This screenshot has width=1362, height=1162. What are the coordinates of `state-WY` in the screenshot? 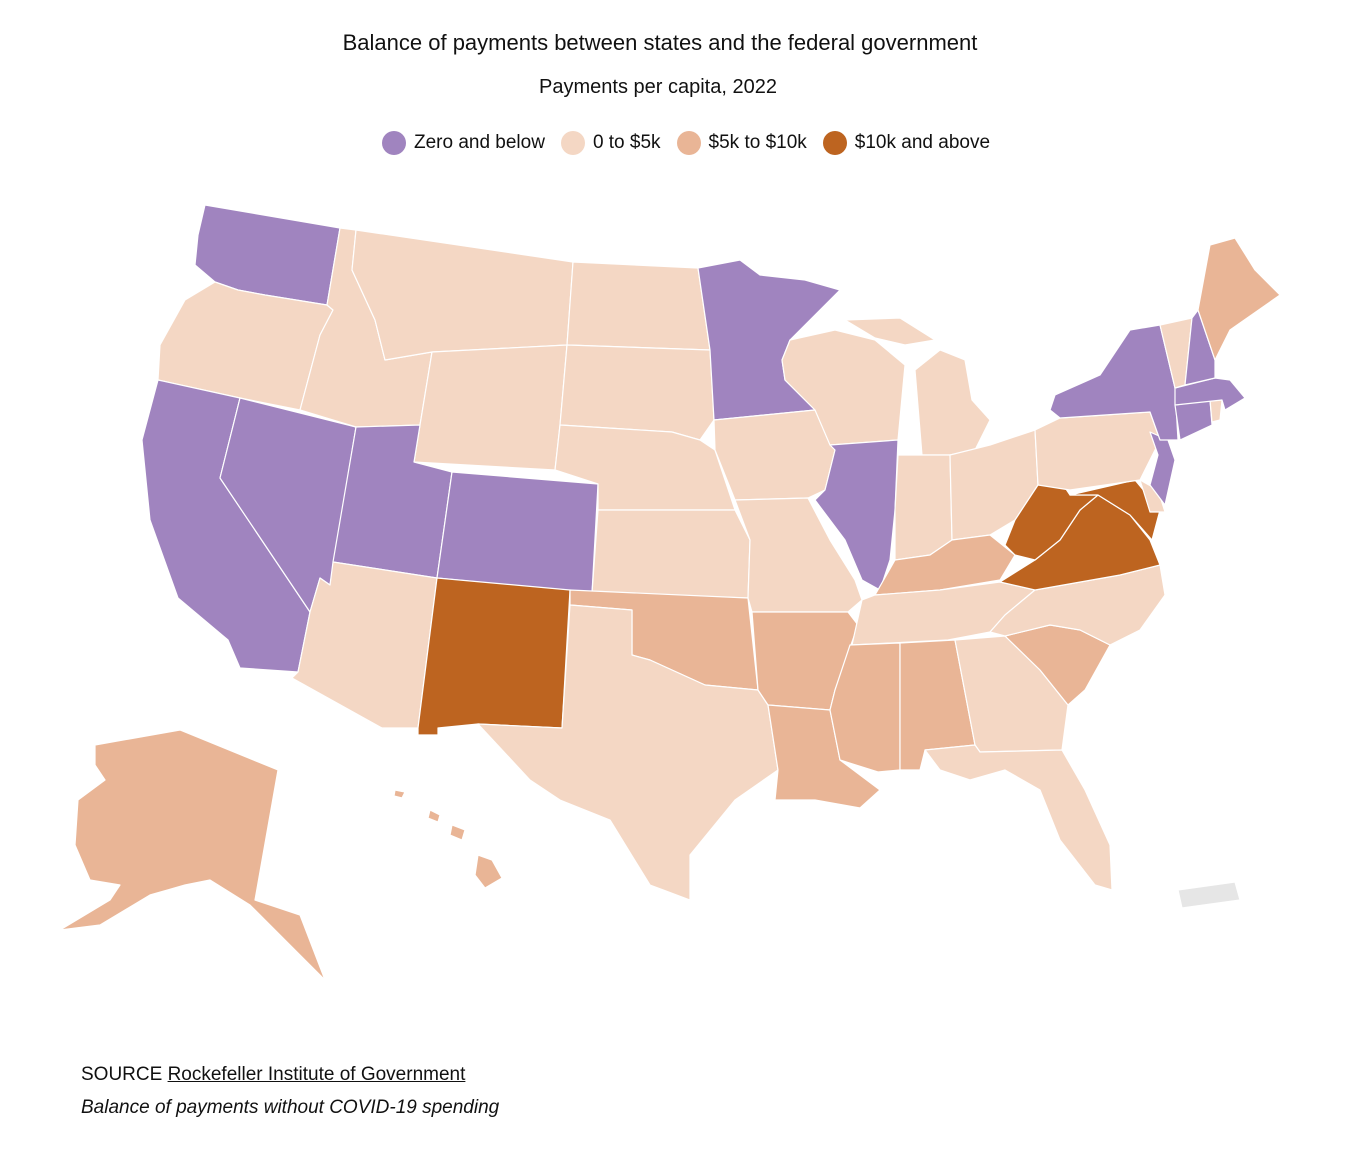 It's located at (490, 407).